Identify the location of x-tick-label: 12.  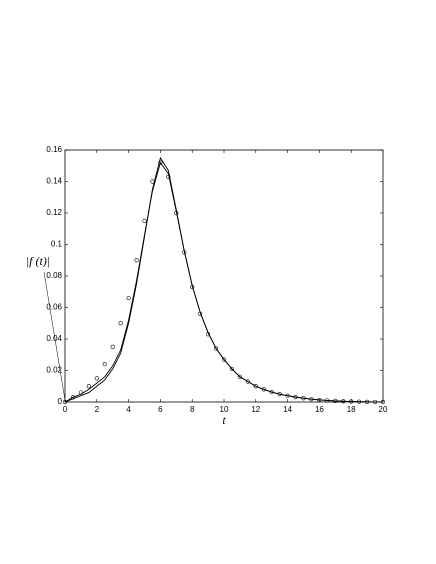
(255, 409).